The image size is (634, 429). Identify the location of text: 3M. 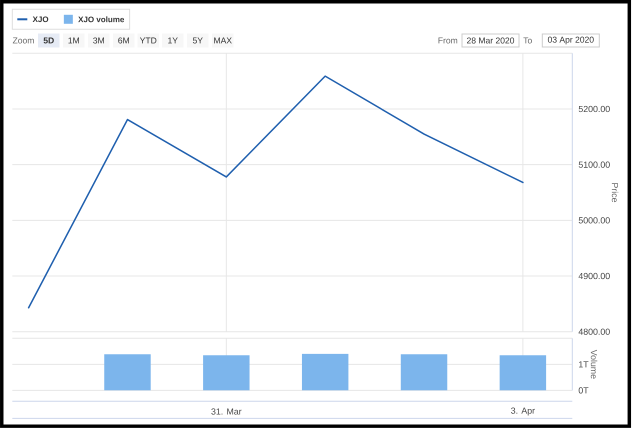
(98, 40).